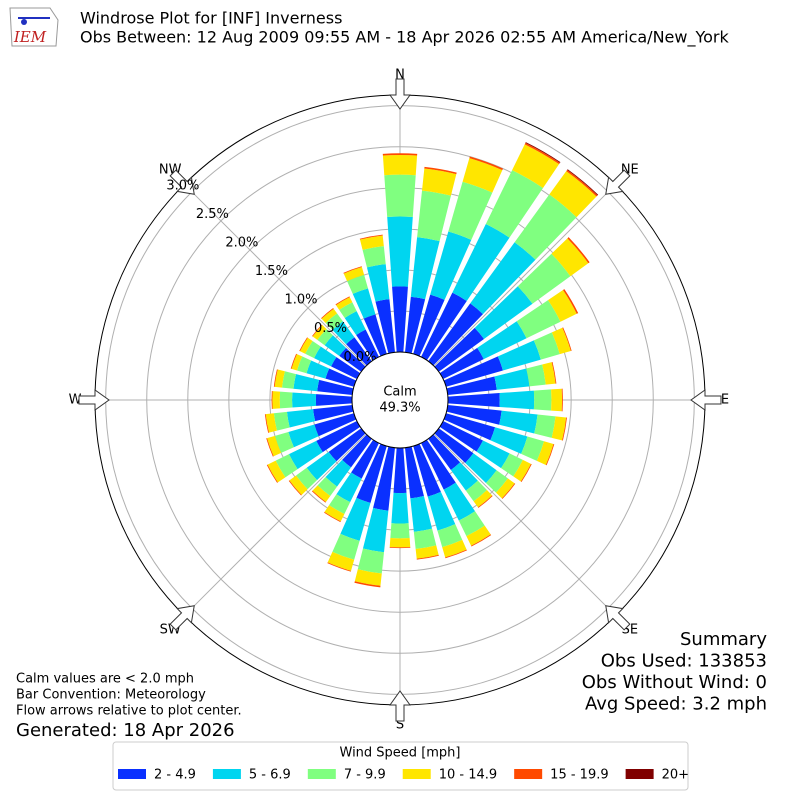 Image resolution: width=800 pixels, height=800 pixels. What do you see at coordinates (674, 682) in the screenshot?
I see `summary-line: Obs Without Wind: 0` at bounding box center [674, 682].